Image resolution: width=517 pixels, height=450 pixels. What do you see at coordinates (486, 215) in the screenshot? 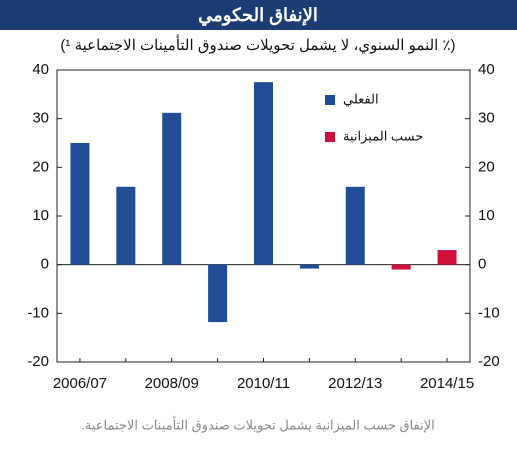
I see `y2-tick-label: 10` at bounding box center [486, 215].